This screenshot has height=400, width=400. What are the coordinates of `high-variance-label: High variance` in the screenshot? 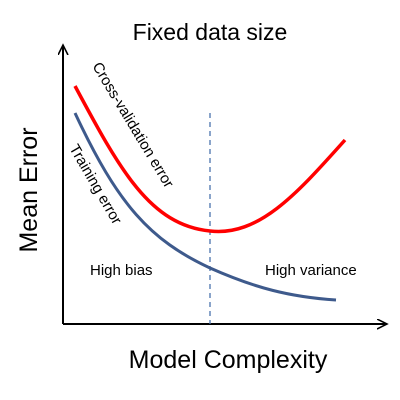 It's located at (311, 270).